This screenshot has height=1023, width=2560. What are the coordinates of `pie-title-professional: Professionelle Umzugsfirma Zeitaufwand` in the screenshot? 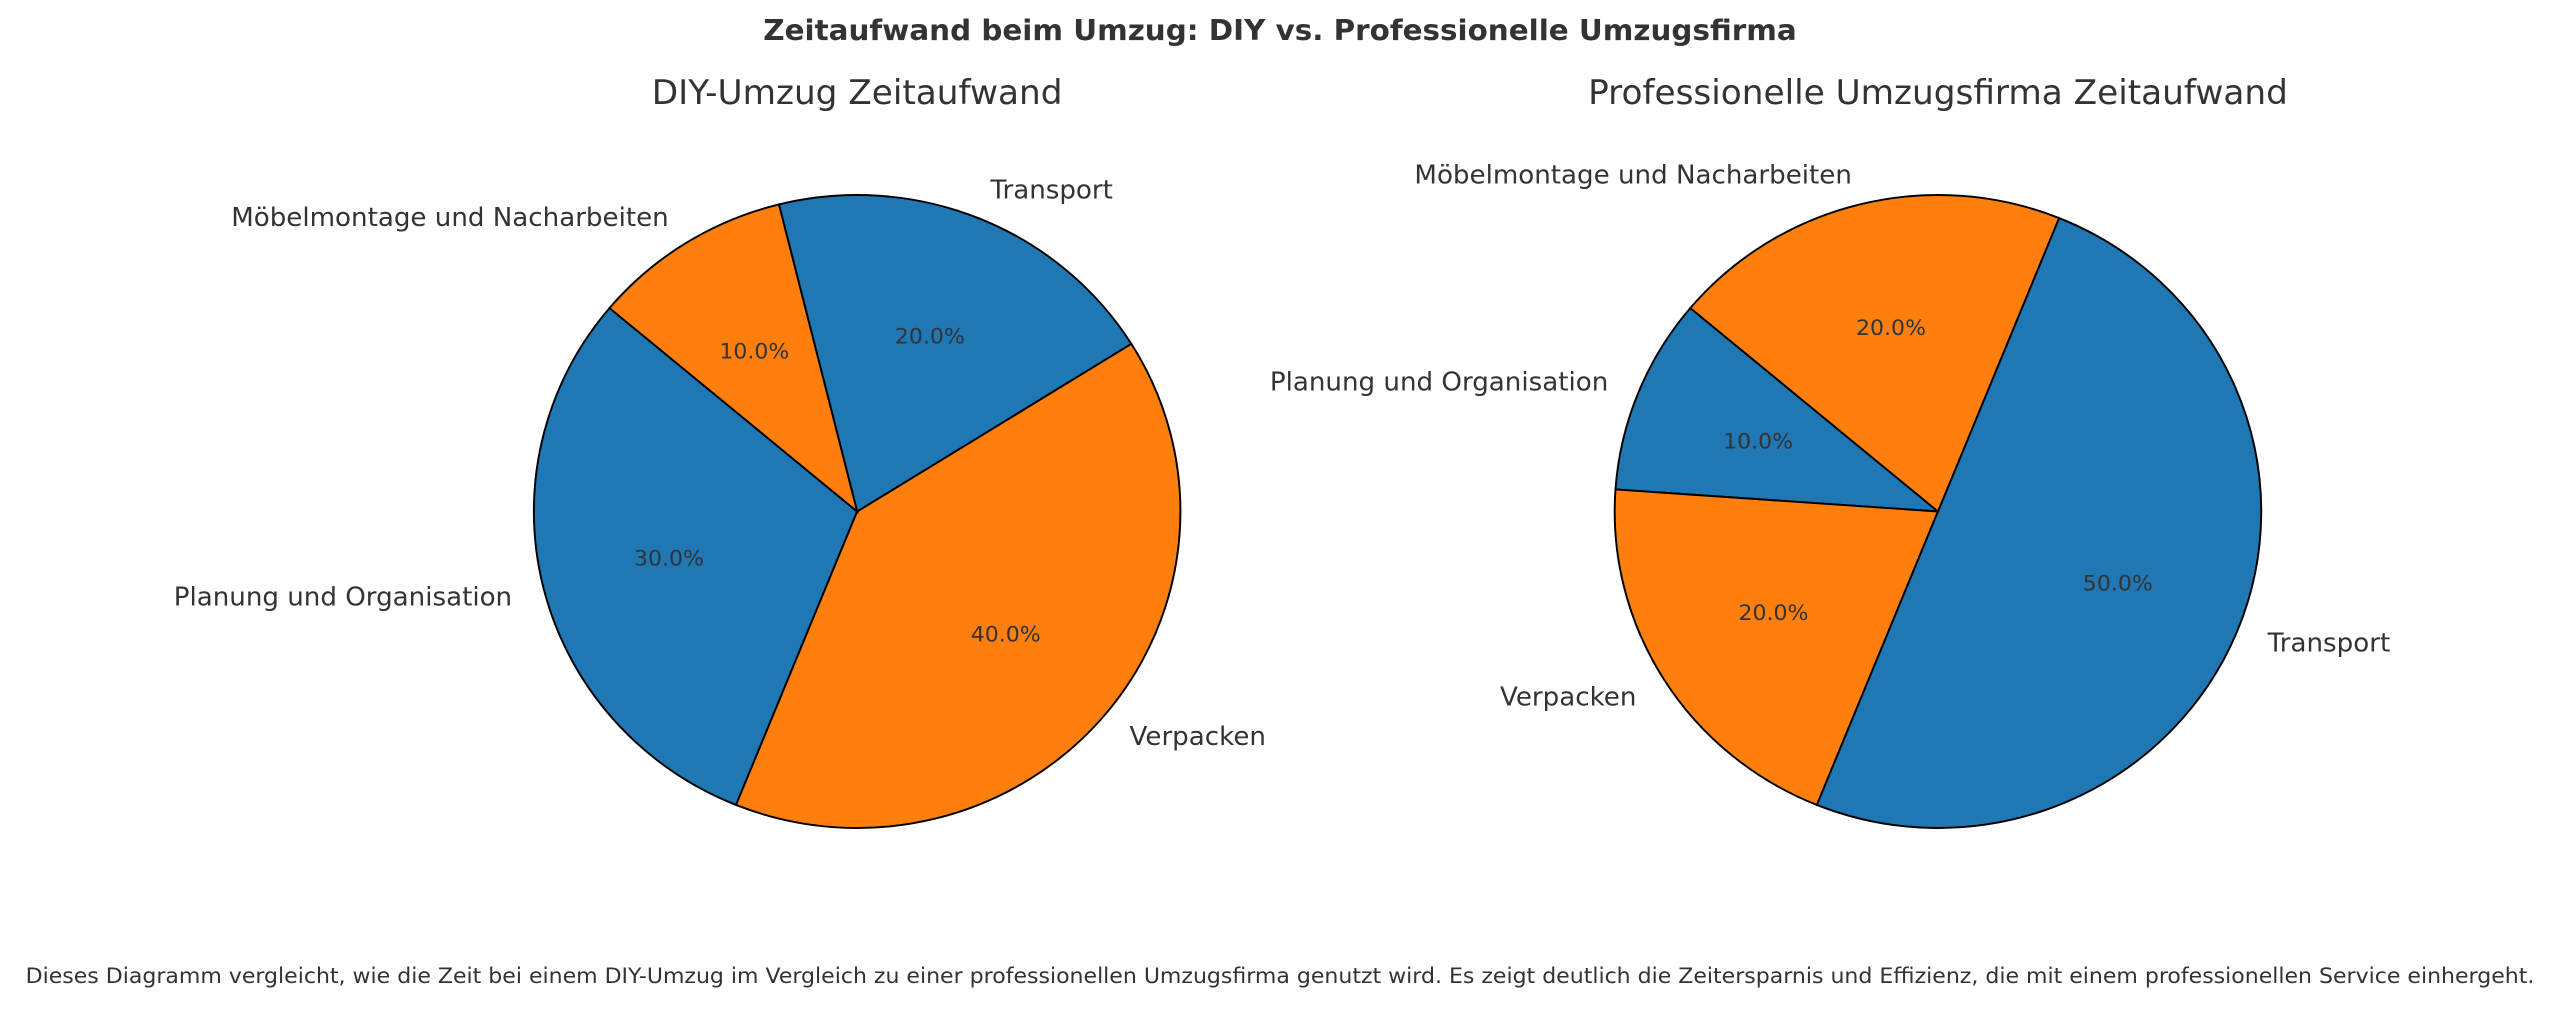 It's located at (1938, 92).